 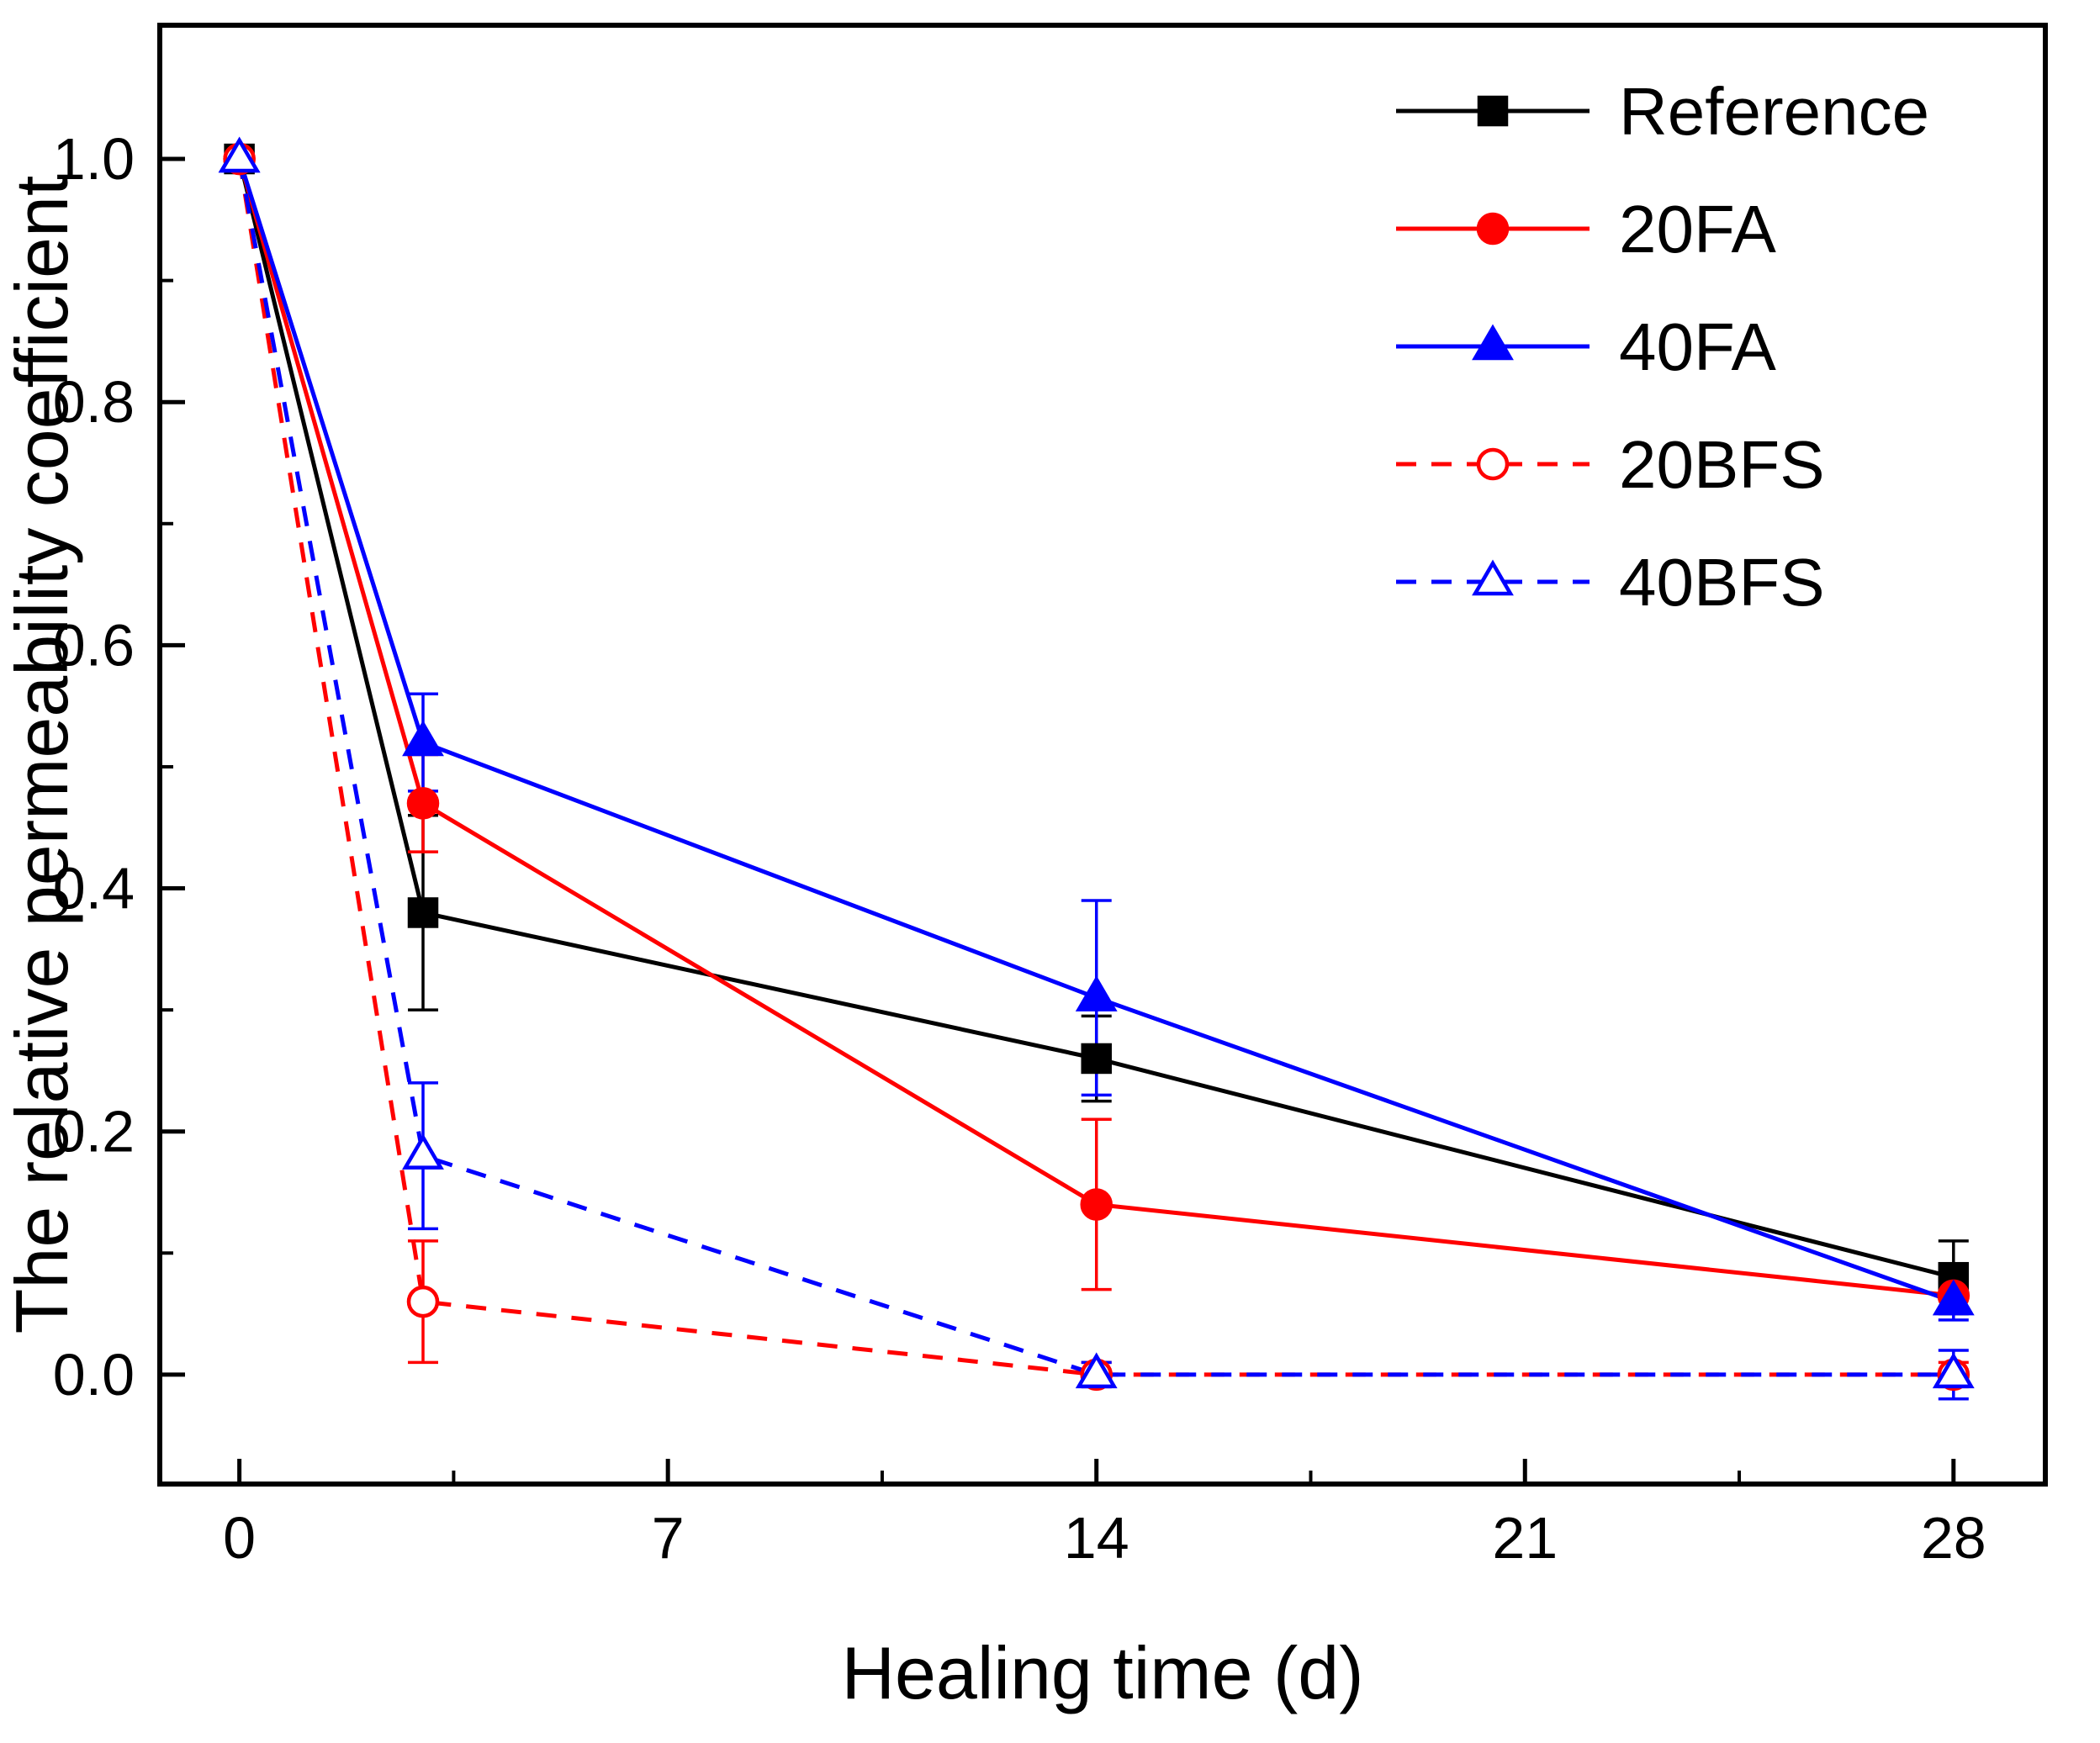 I want to click on x-axis-title: Healing time (d), so click(x=1102, y=1672).